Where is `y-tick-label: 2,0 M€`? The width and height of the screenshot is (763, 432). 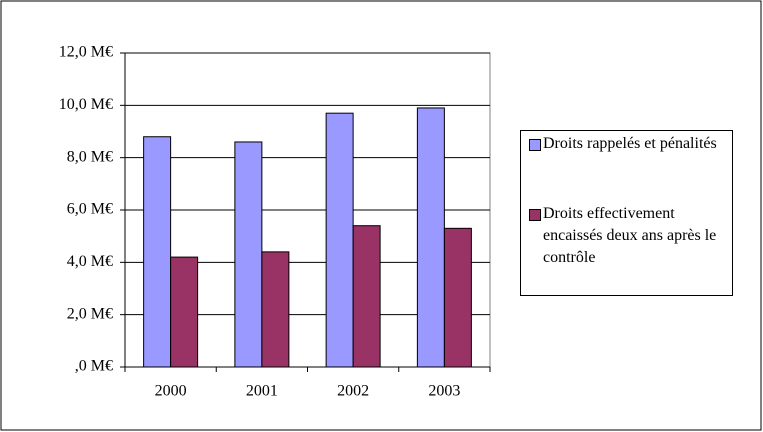 y-tick-label: 2,0 M€ is located at coordinates (90, 313).